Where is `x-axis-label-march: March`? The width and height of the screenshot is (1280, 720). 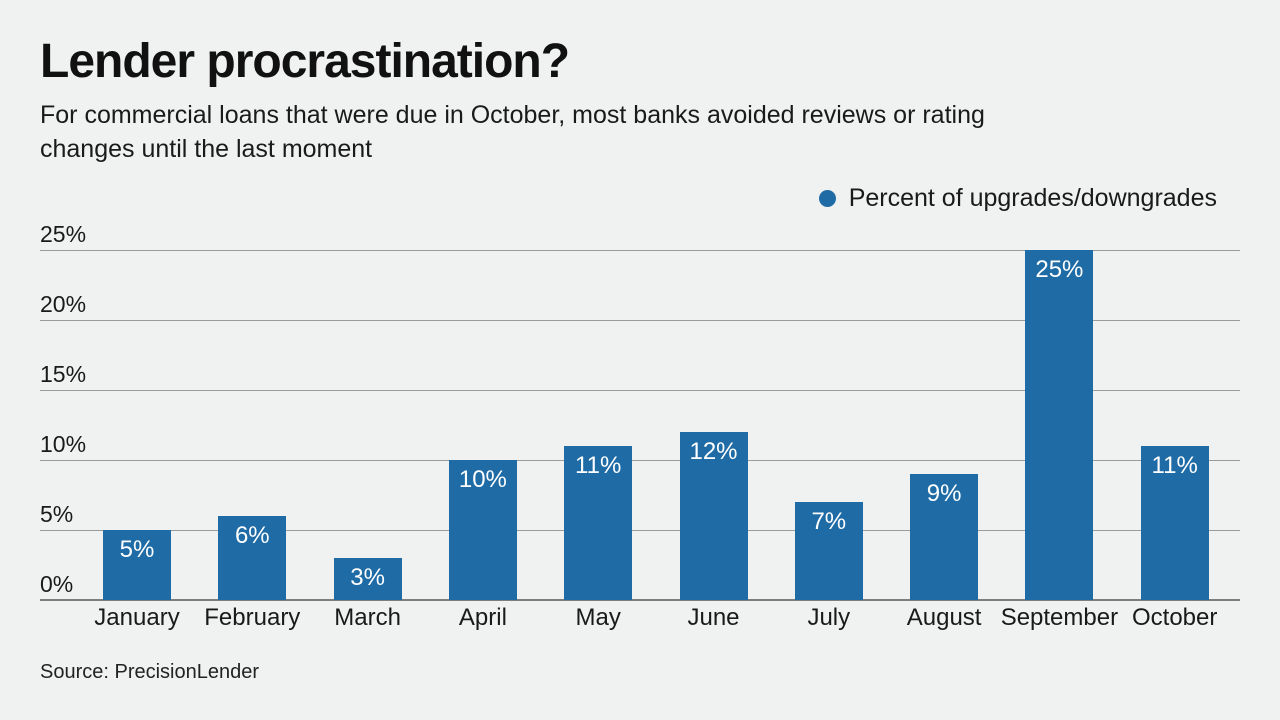 x-axis-label-march: March is located at coordinates (367, 617).